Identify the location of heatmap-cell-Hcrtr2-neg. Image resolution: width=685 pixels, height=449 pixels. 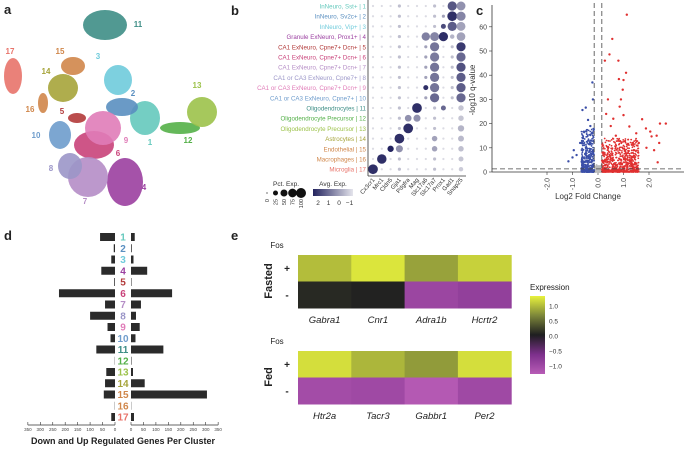
(484, 295).